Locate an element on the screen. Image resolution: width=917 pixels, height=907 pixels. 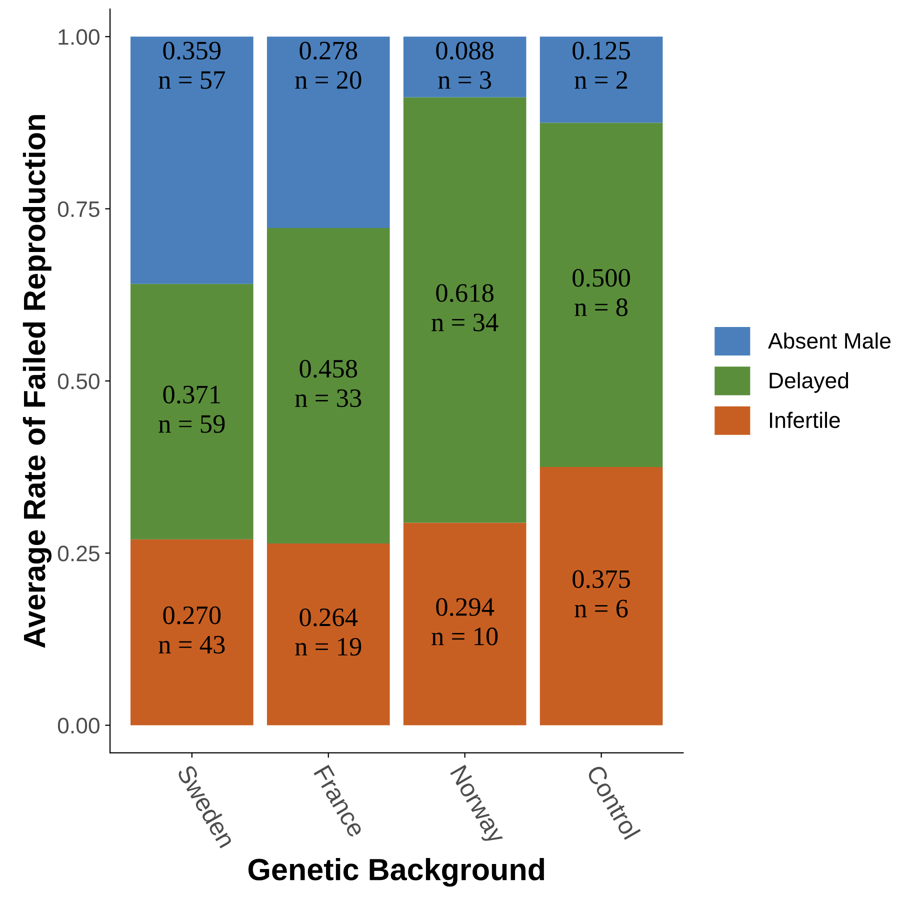
data-label: 0.359 n = 57 is located at coordinates (191, 65).